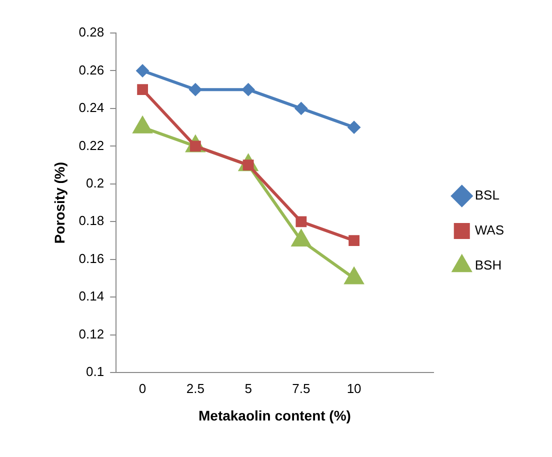 The image size is (552, 457). I want to click on y-tick-label: 0.24, so click(91, 108).